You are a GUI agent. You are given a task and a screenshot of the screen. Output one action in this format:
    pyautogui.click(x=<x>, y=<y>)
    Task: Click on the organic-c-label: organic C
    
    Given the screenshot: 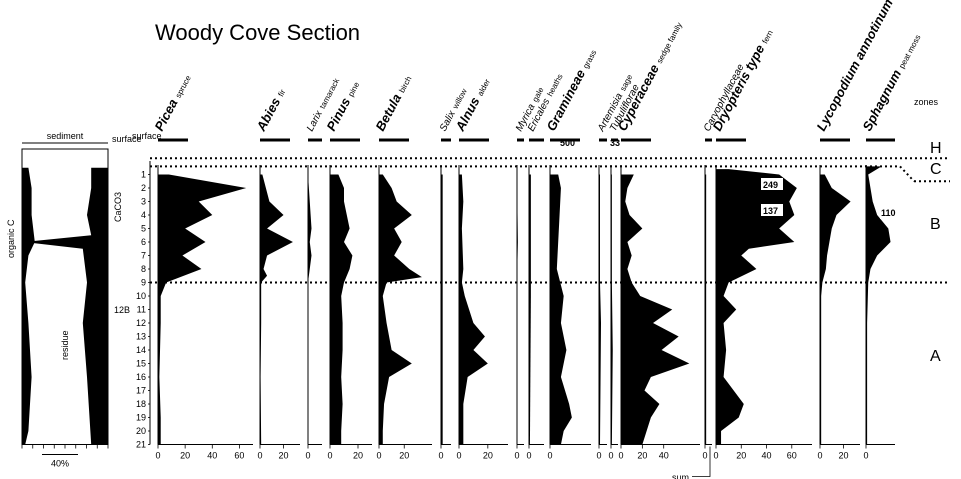 What is the action you would take?
    pyautogui.click(x=11, y=238)
    